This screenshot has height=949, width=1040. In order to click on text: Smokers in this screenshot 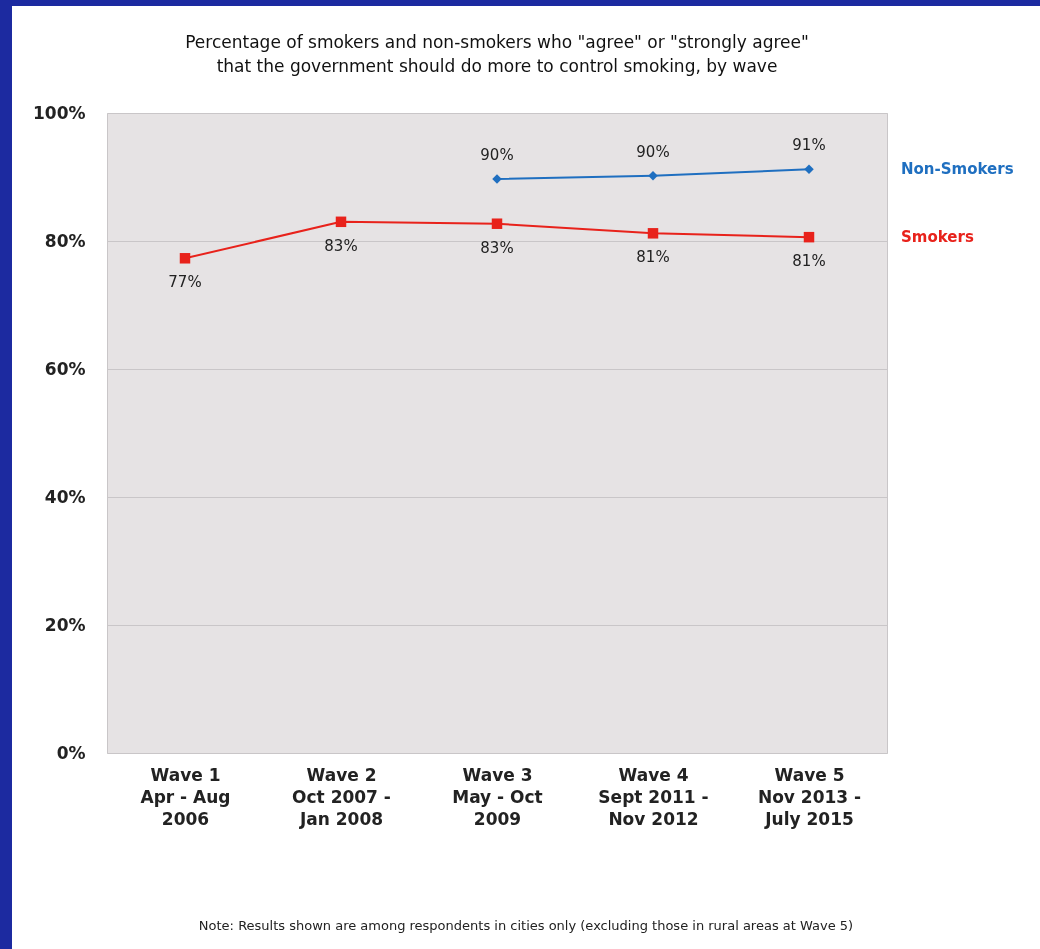, I will do `click(937, 237)`.